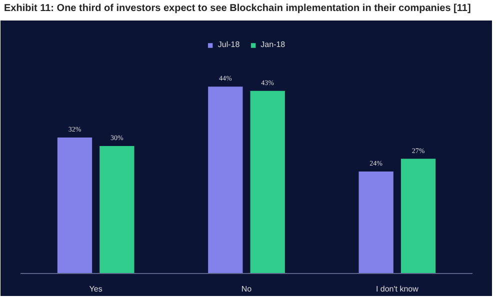 Image resolution: width=500 pixels, height=300 pixels. Describe the element at coordinates (229, 44) in the screenshot. I see `legend-label: Jul-18` at that location.